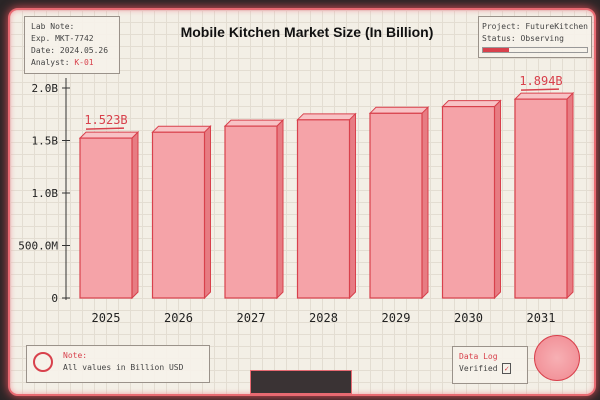 The width and height of the screenshot is (600, 400). Describe the element at coordinates (478, 368) in the screenshot. I see `verified-label: Verified` at that location.